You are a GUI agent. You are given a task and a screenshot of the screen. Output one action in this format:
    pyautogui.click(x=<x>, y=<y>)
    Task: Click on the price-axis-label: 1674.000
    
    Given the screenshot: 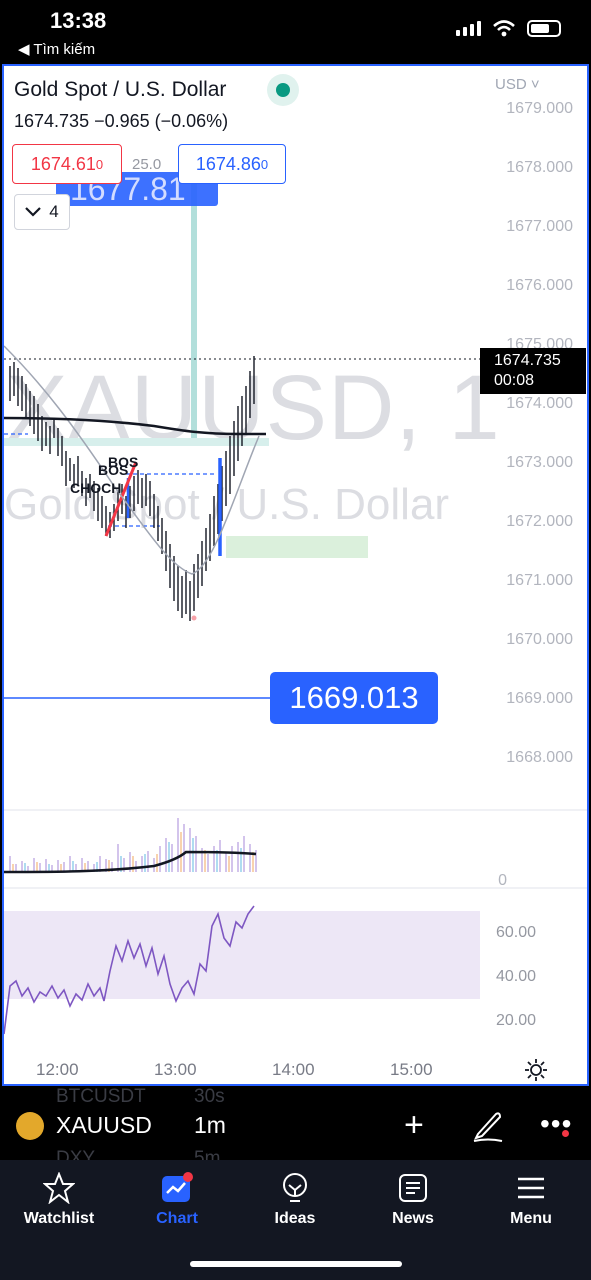 What is the action you would take?
    pyautogui.click(x=539, y=403)
    